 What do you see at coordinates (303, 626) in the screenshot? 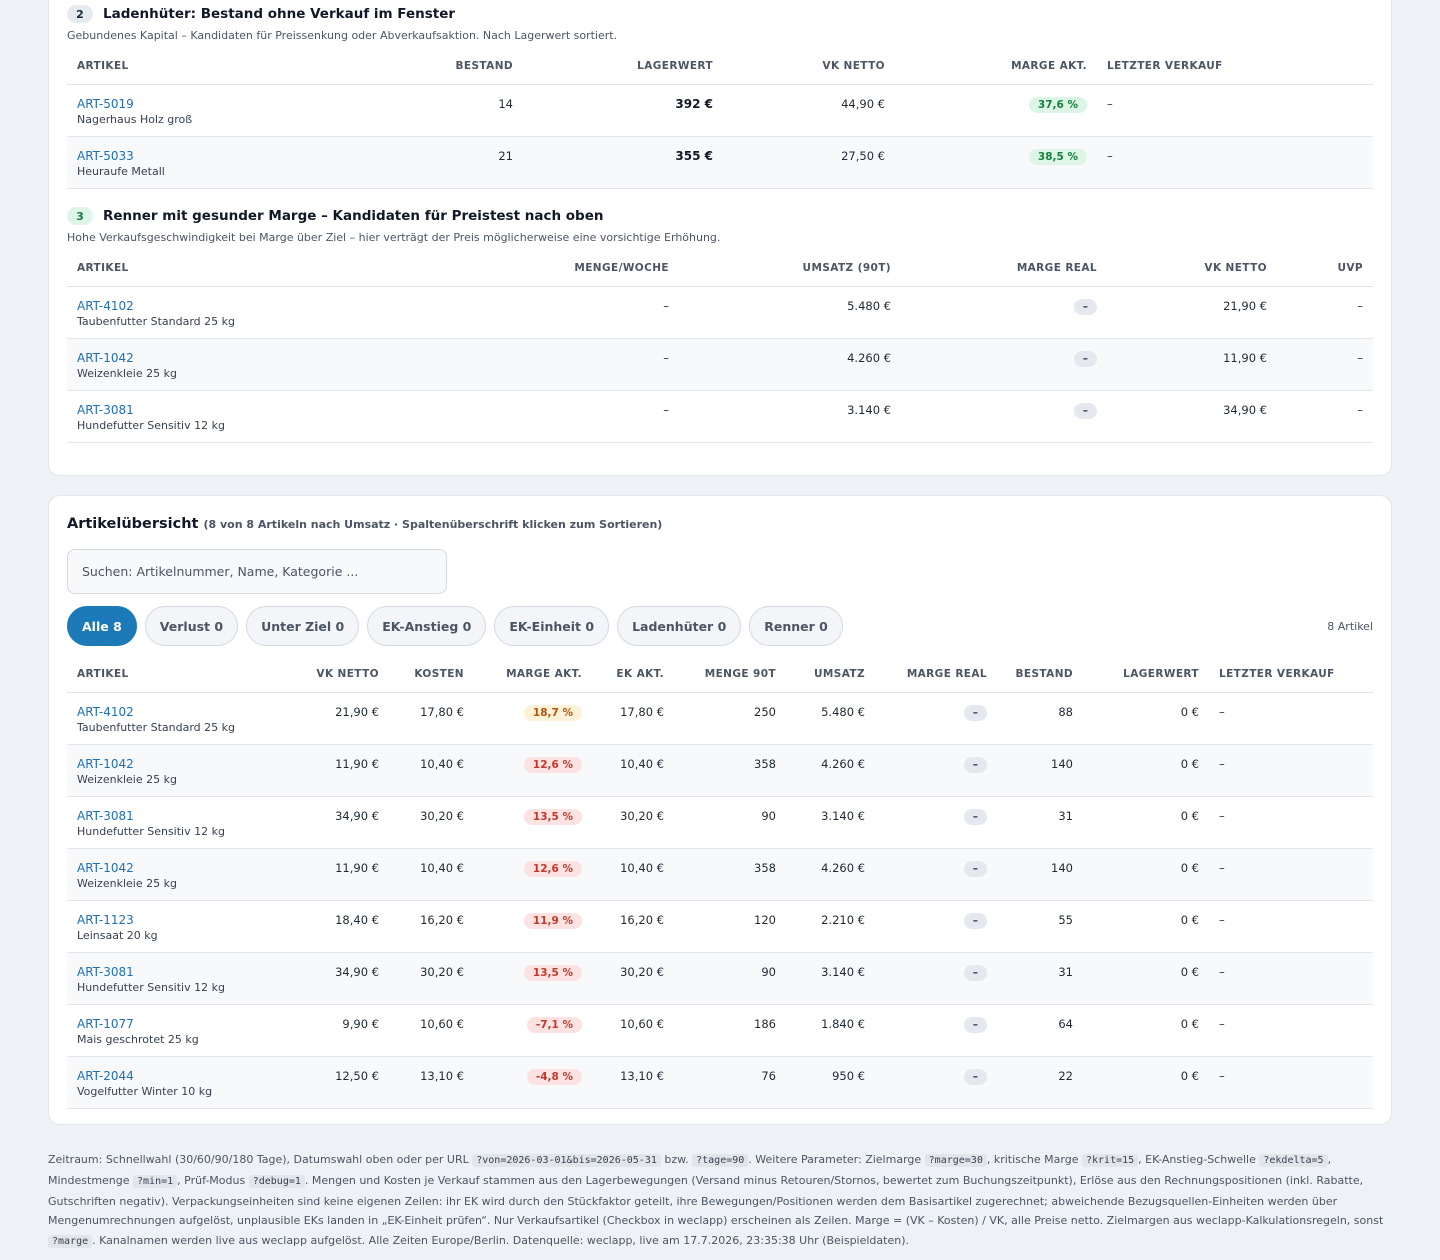
I see `filter-unter-ziel: Unter Ziel 0` at bounding box center [303, 626].